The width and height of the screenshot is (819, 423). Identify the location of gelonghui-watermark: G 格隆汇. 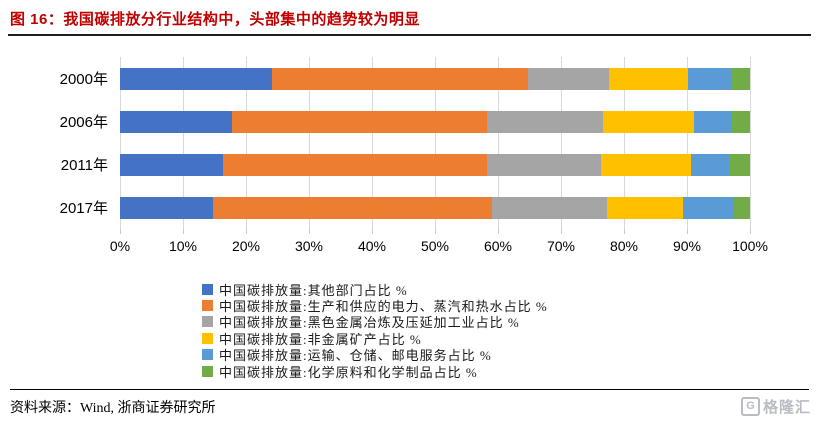
(775, 406).